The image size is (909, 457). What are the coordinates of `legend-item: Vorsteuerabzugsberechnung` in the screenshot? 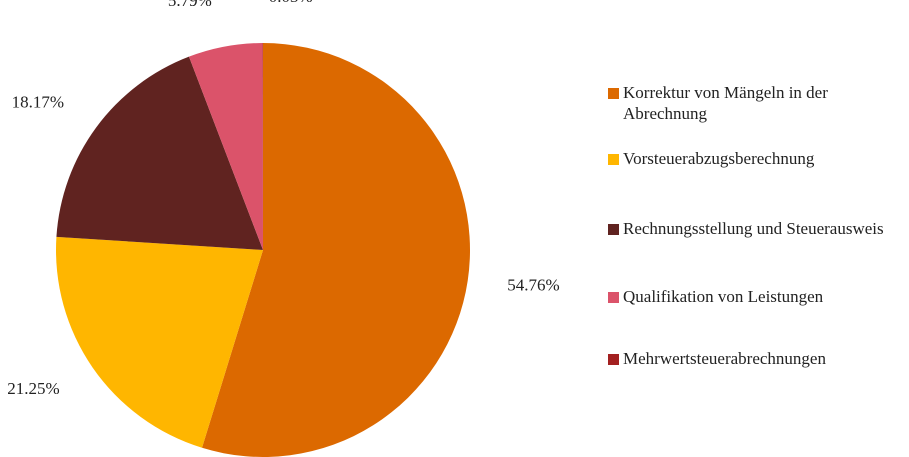 It's located at (758, 158).